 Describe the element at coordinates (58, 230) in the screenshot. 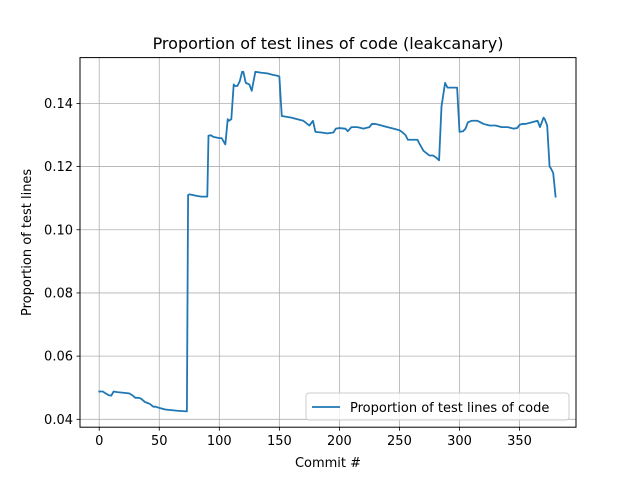

I see `y-tick-label: 0.10` at that location.